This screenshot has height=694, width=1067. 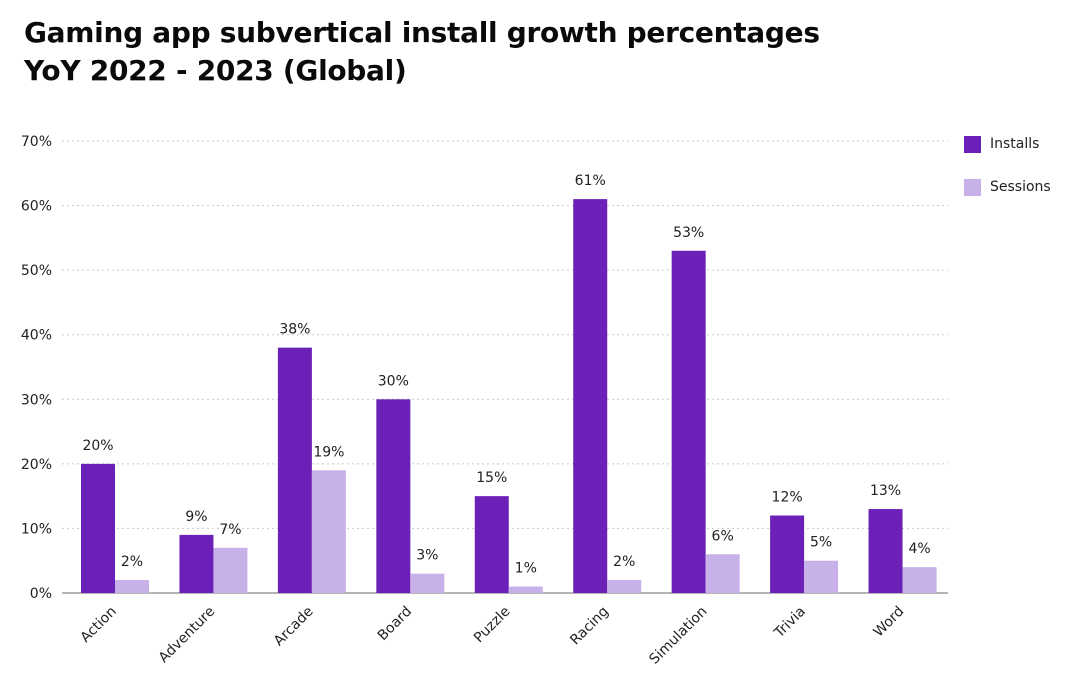 I want to click on legend-item-sessions: Sessions, so click(x=1007, y=187).